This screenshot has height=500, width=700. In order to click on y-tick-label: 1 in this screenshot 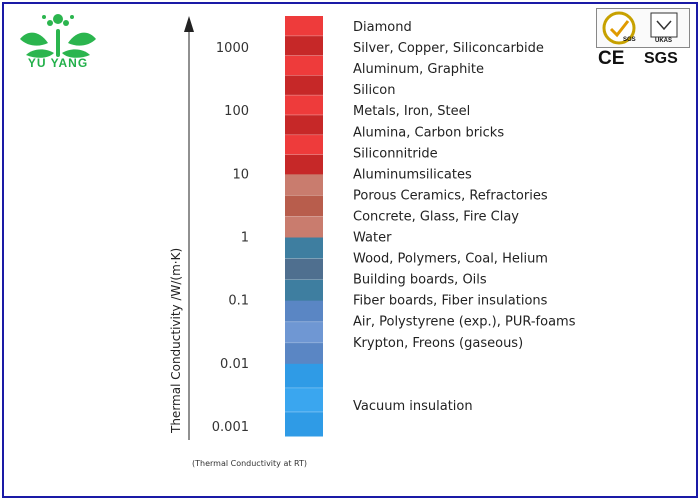, I will do `click(245, 238)`.